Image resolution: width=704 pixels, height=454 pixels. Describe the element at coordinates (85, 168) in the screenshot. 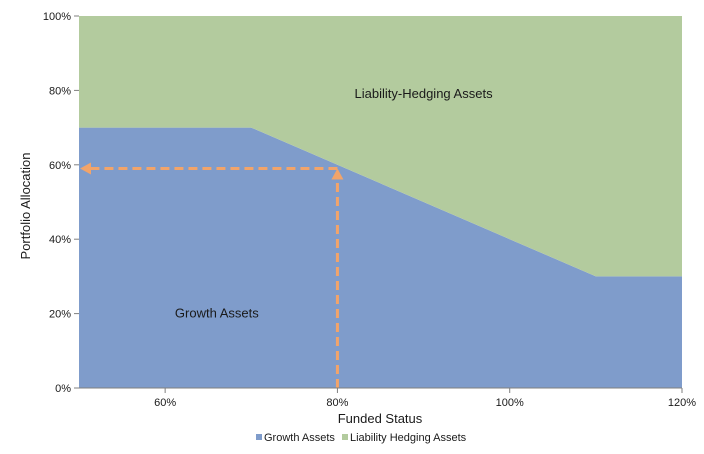

I see `left-arrow-head` at that location.